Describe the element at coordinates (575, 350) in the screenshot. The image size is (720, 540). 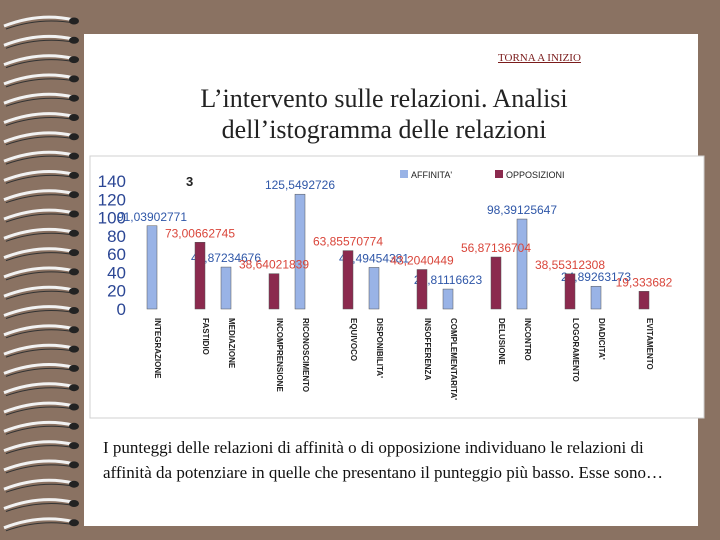
I see `x-tick-label: LOGORAMENTO` at that location.